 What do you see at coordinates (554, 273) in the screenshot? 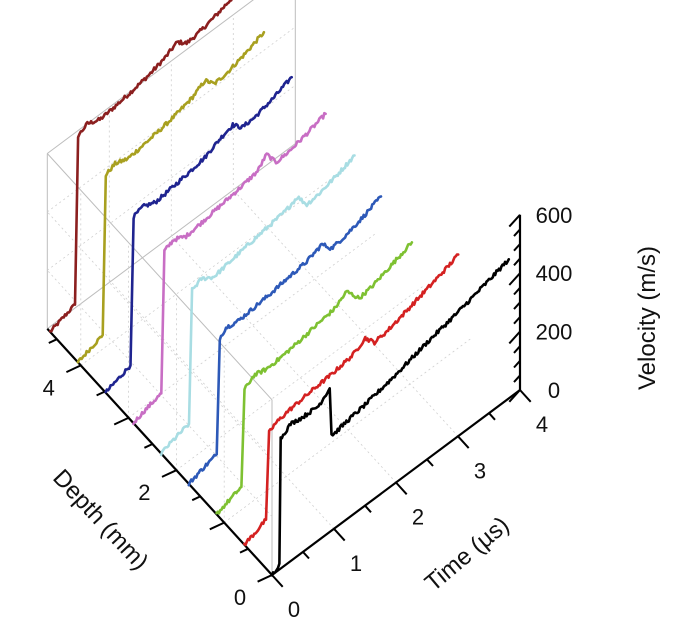
I see `velocity-tick-label: 400` at bounding box center [554, 273].